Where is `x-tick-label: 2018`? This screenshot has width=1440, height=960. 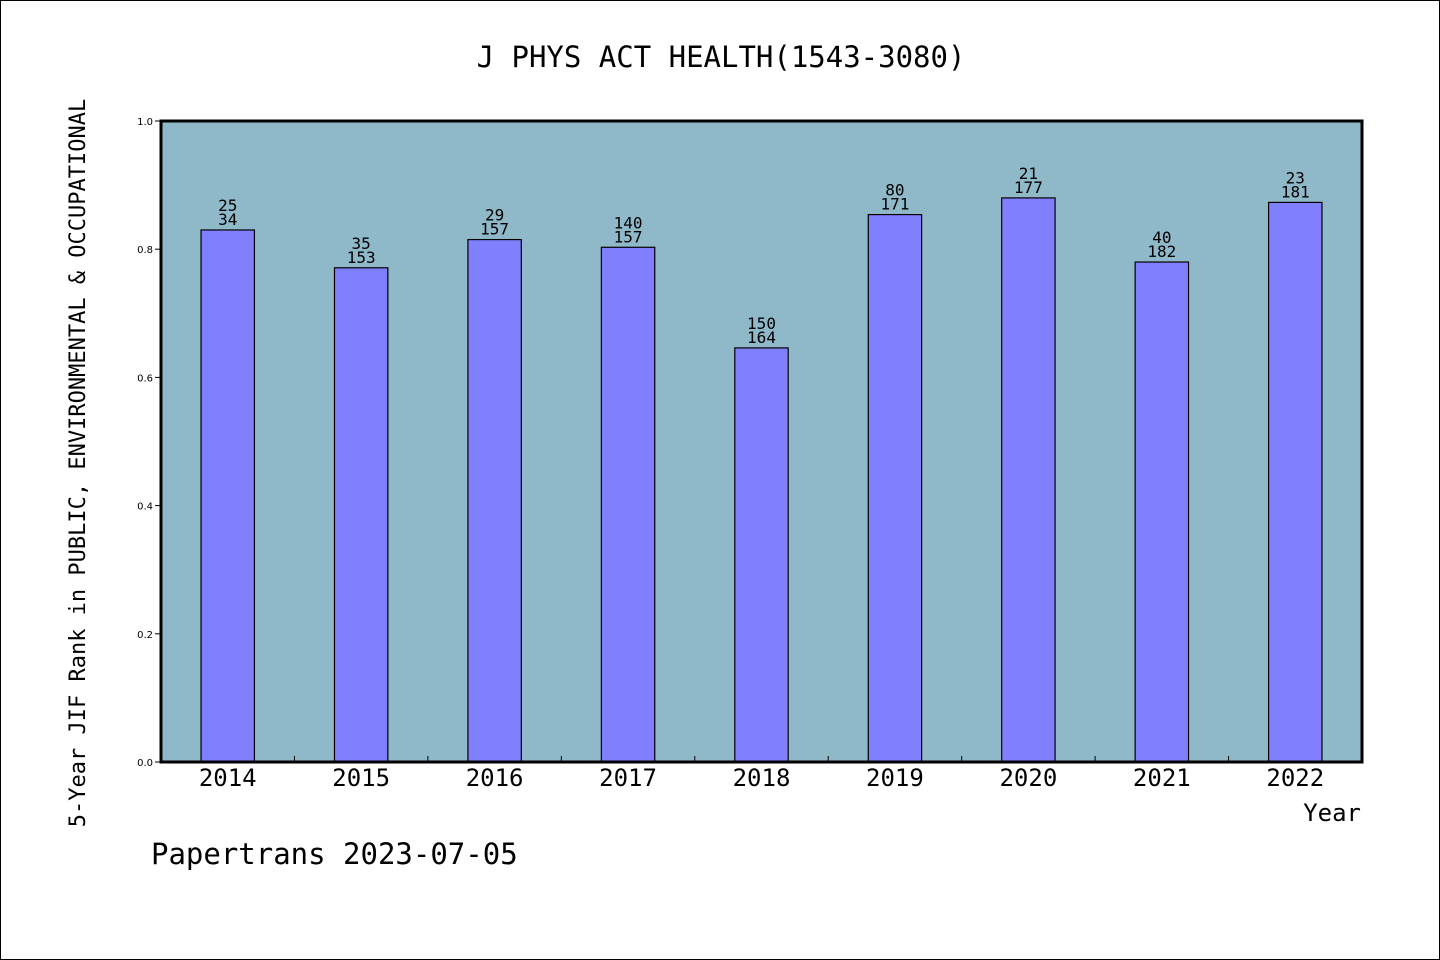 x-tick-label: 2018 is located at coordinates (762, 778).